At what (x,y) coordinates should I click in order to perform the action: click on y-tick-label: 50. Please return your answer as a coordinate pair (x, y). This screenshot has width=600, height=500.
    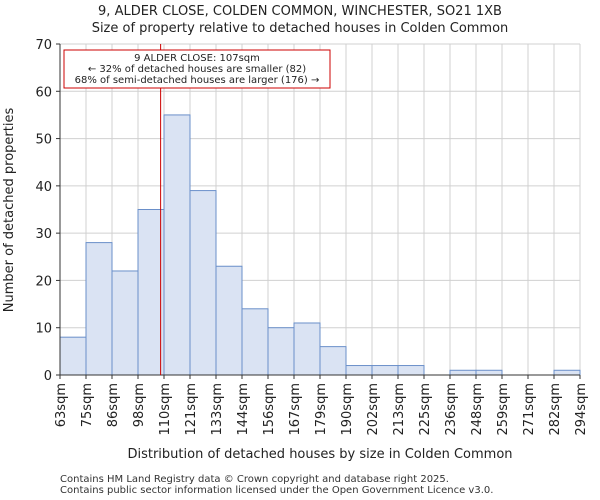
    Looking at the image, I should click on (43, 140).